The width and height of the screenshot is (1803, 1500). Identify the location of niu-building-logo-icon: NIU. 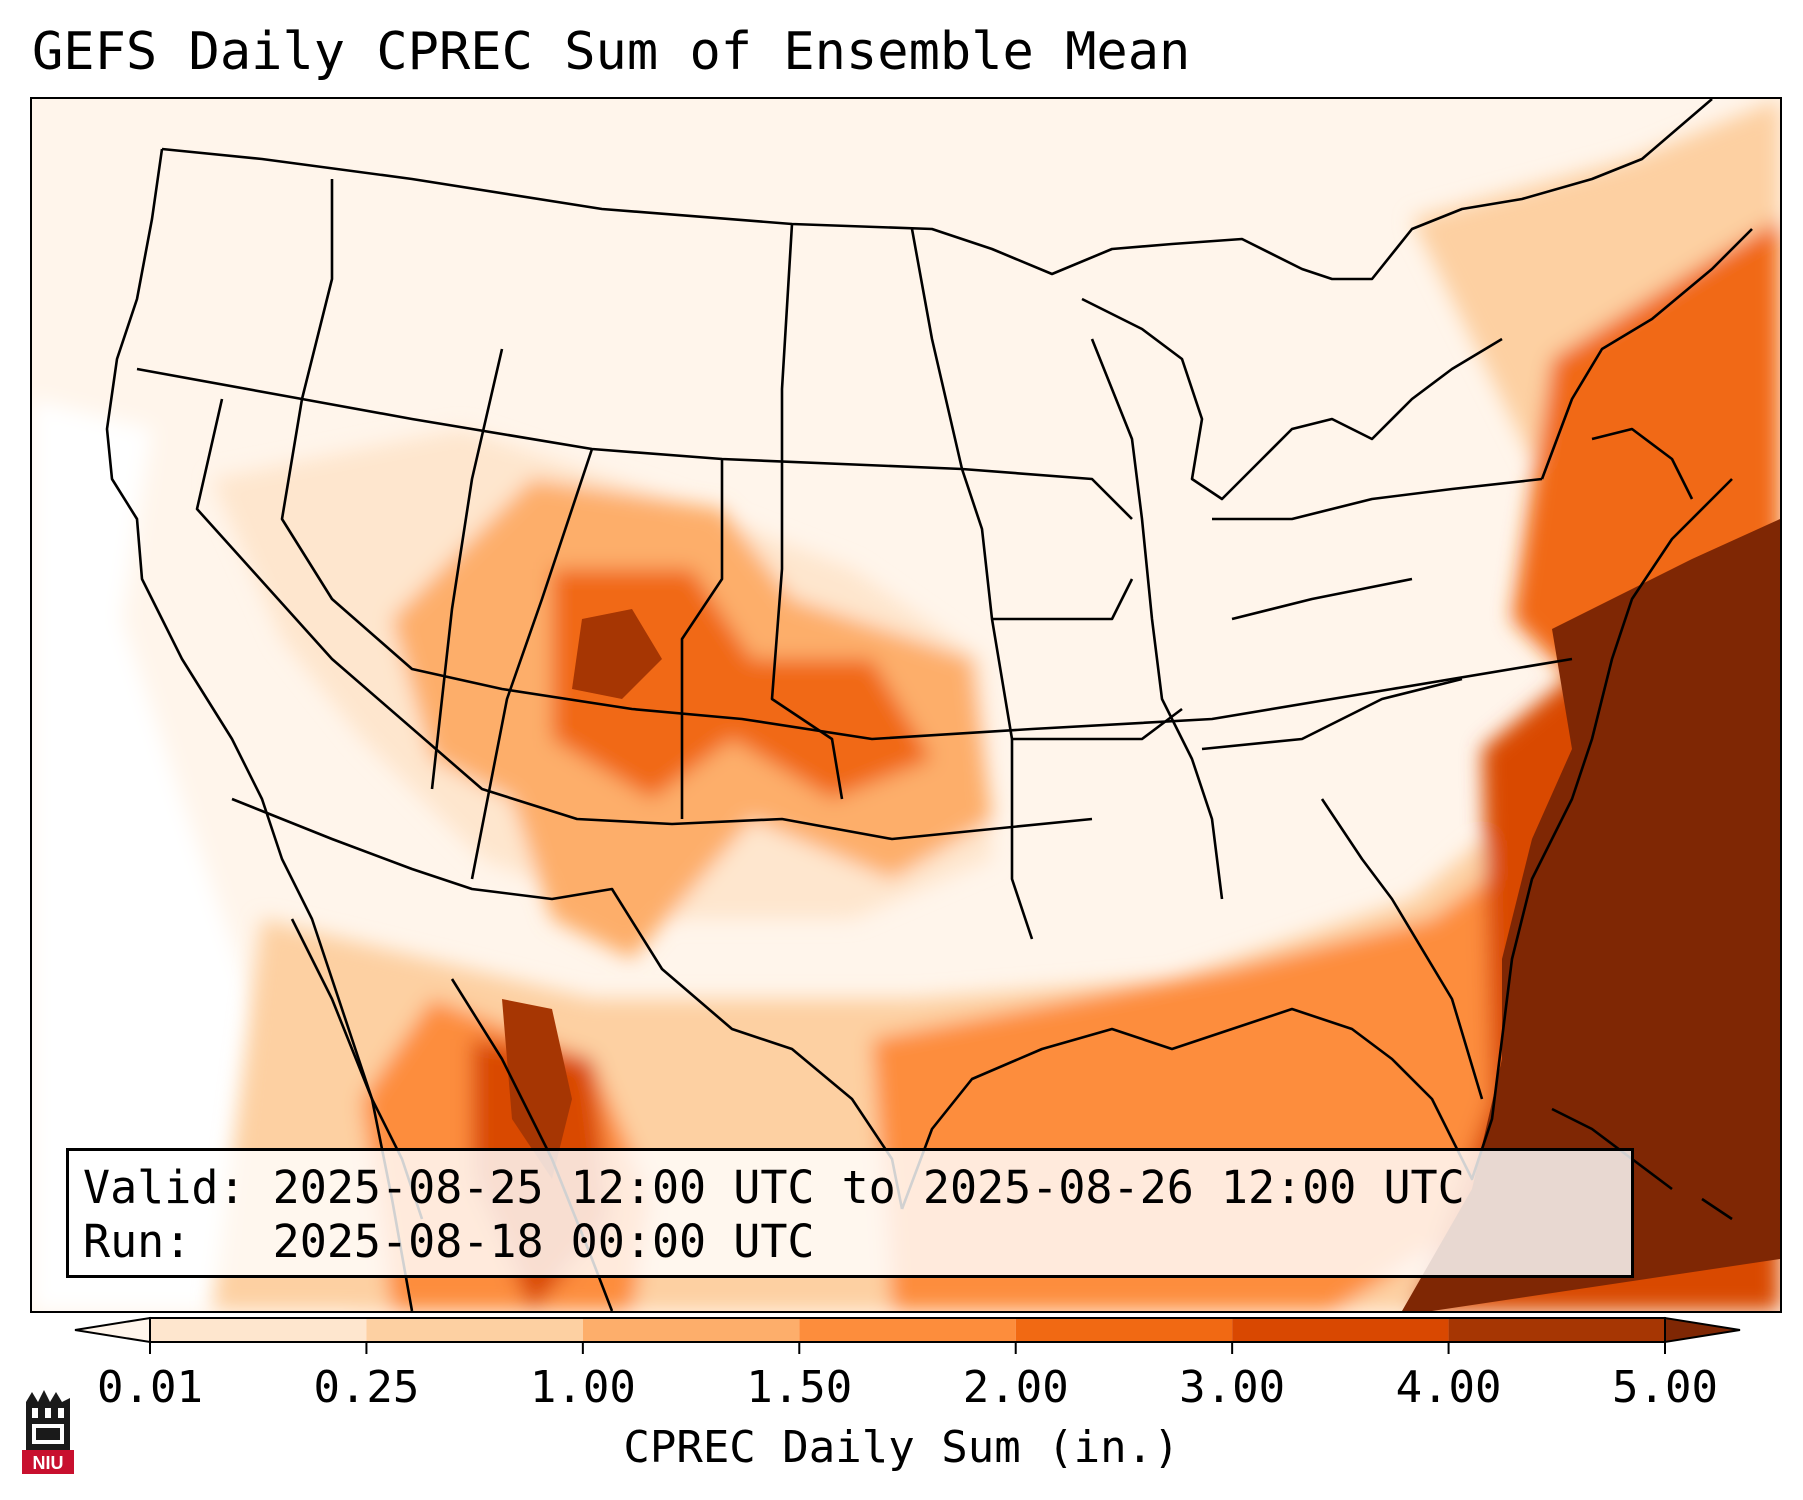
(48, 1432).